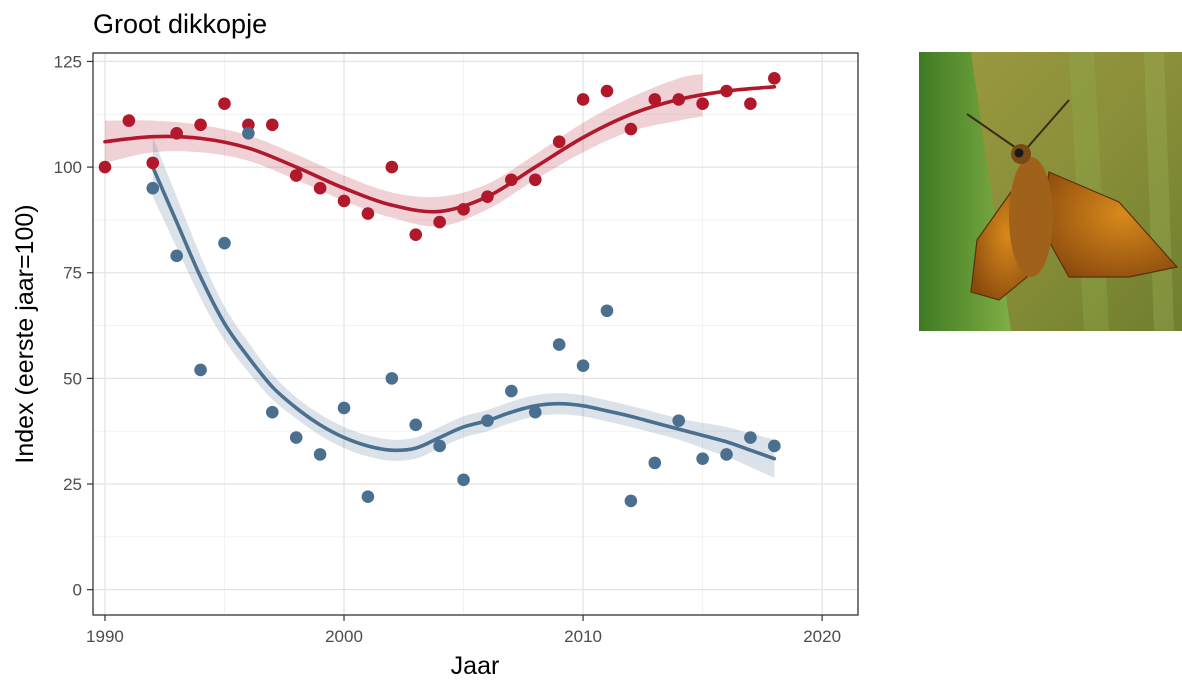  I want to click on y-tick-label: 50, so click(72, 378).